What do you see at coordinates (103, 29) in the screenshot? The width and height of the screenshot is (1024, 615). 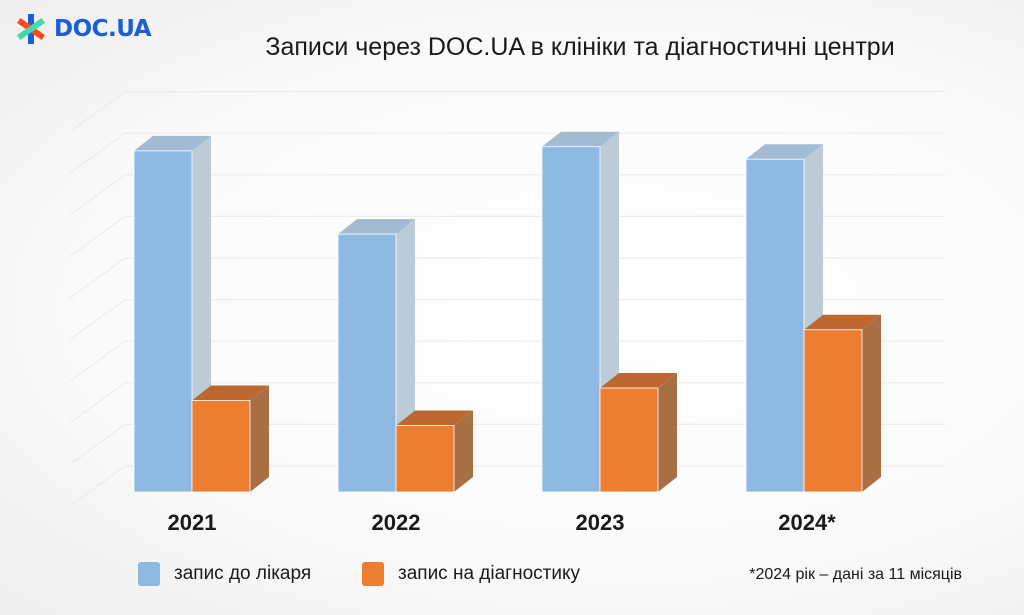 I see `logo-text: DOC.UA` at bounding box center [103, 29].